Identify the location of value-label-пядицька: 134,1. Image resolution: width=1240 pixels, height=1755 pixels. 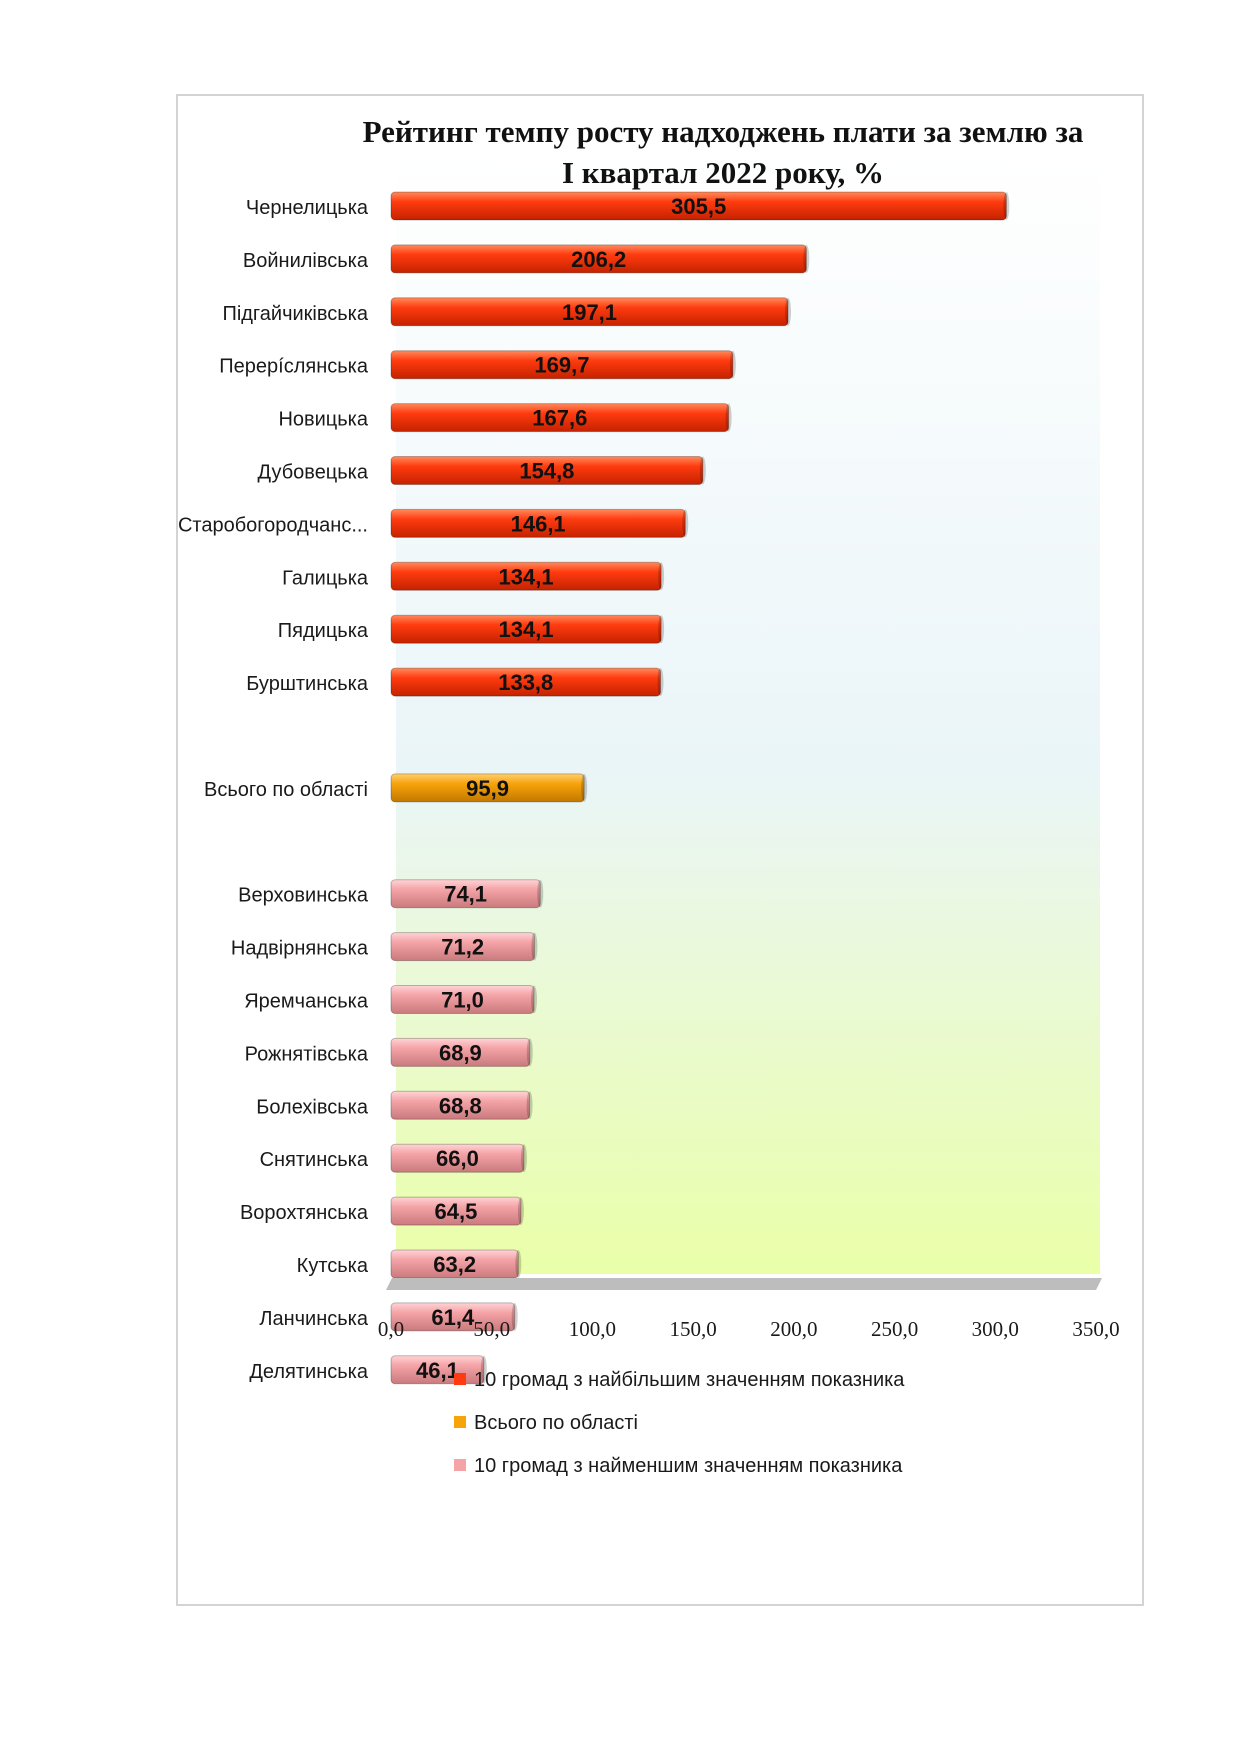
(526, 629).